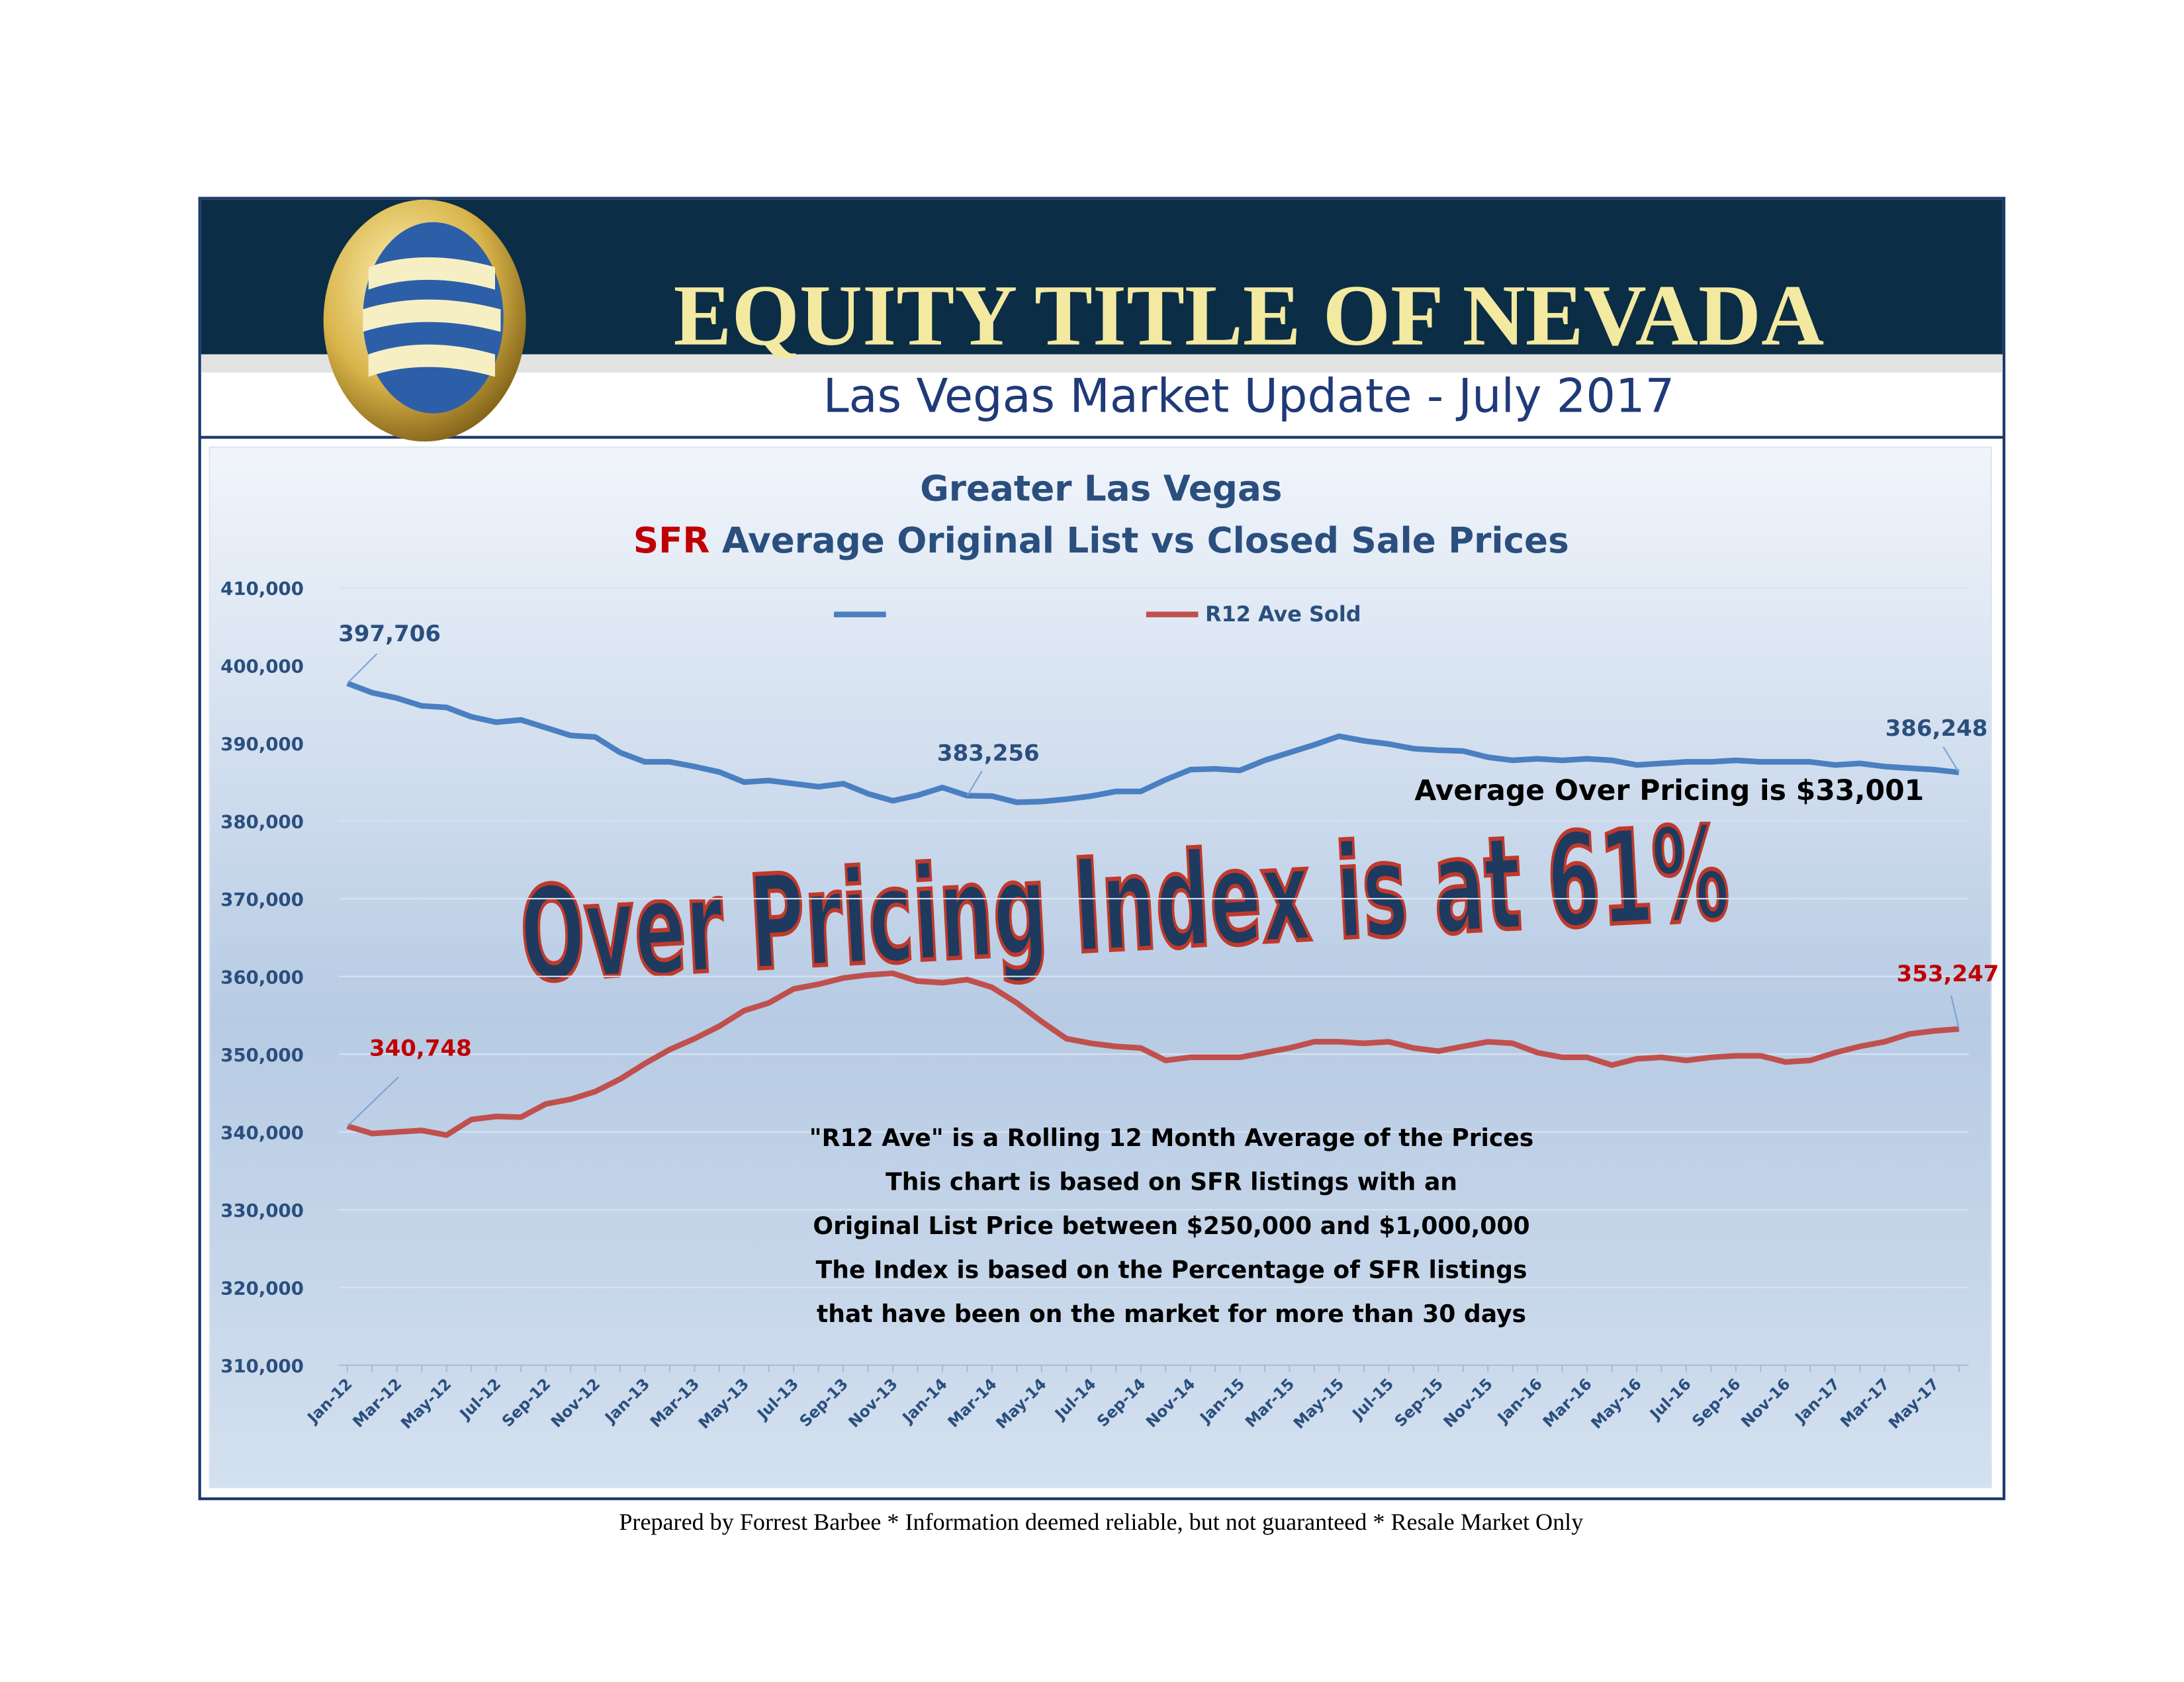  What do you see at coordinates (262, 821) in the screenshot?
I see `y-tick-label: 380,000` at bounding box center [262, 821].